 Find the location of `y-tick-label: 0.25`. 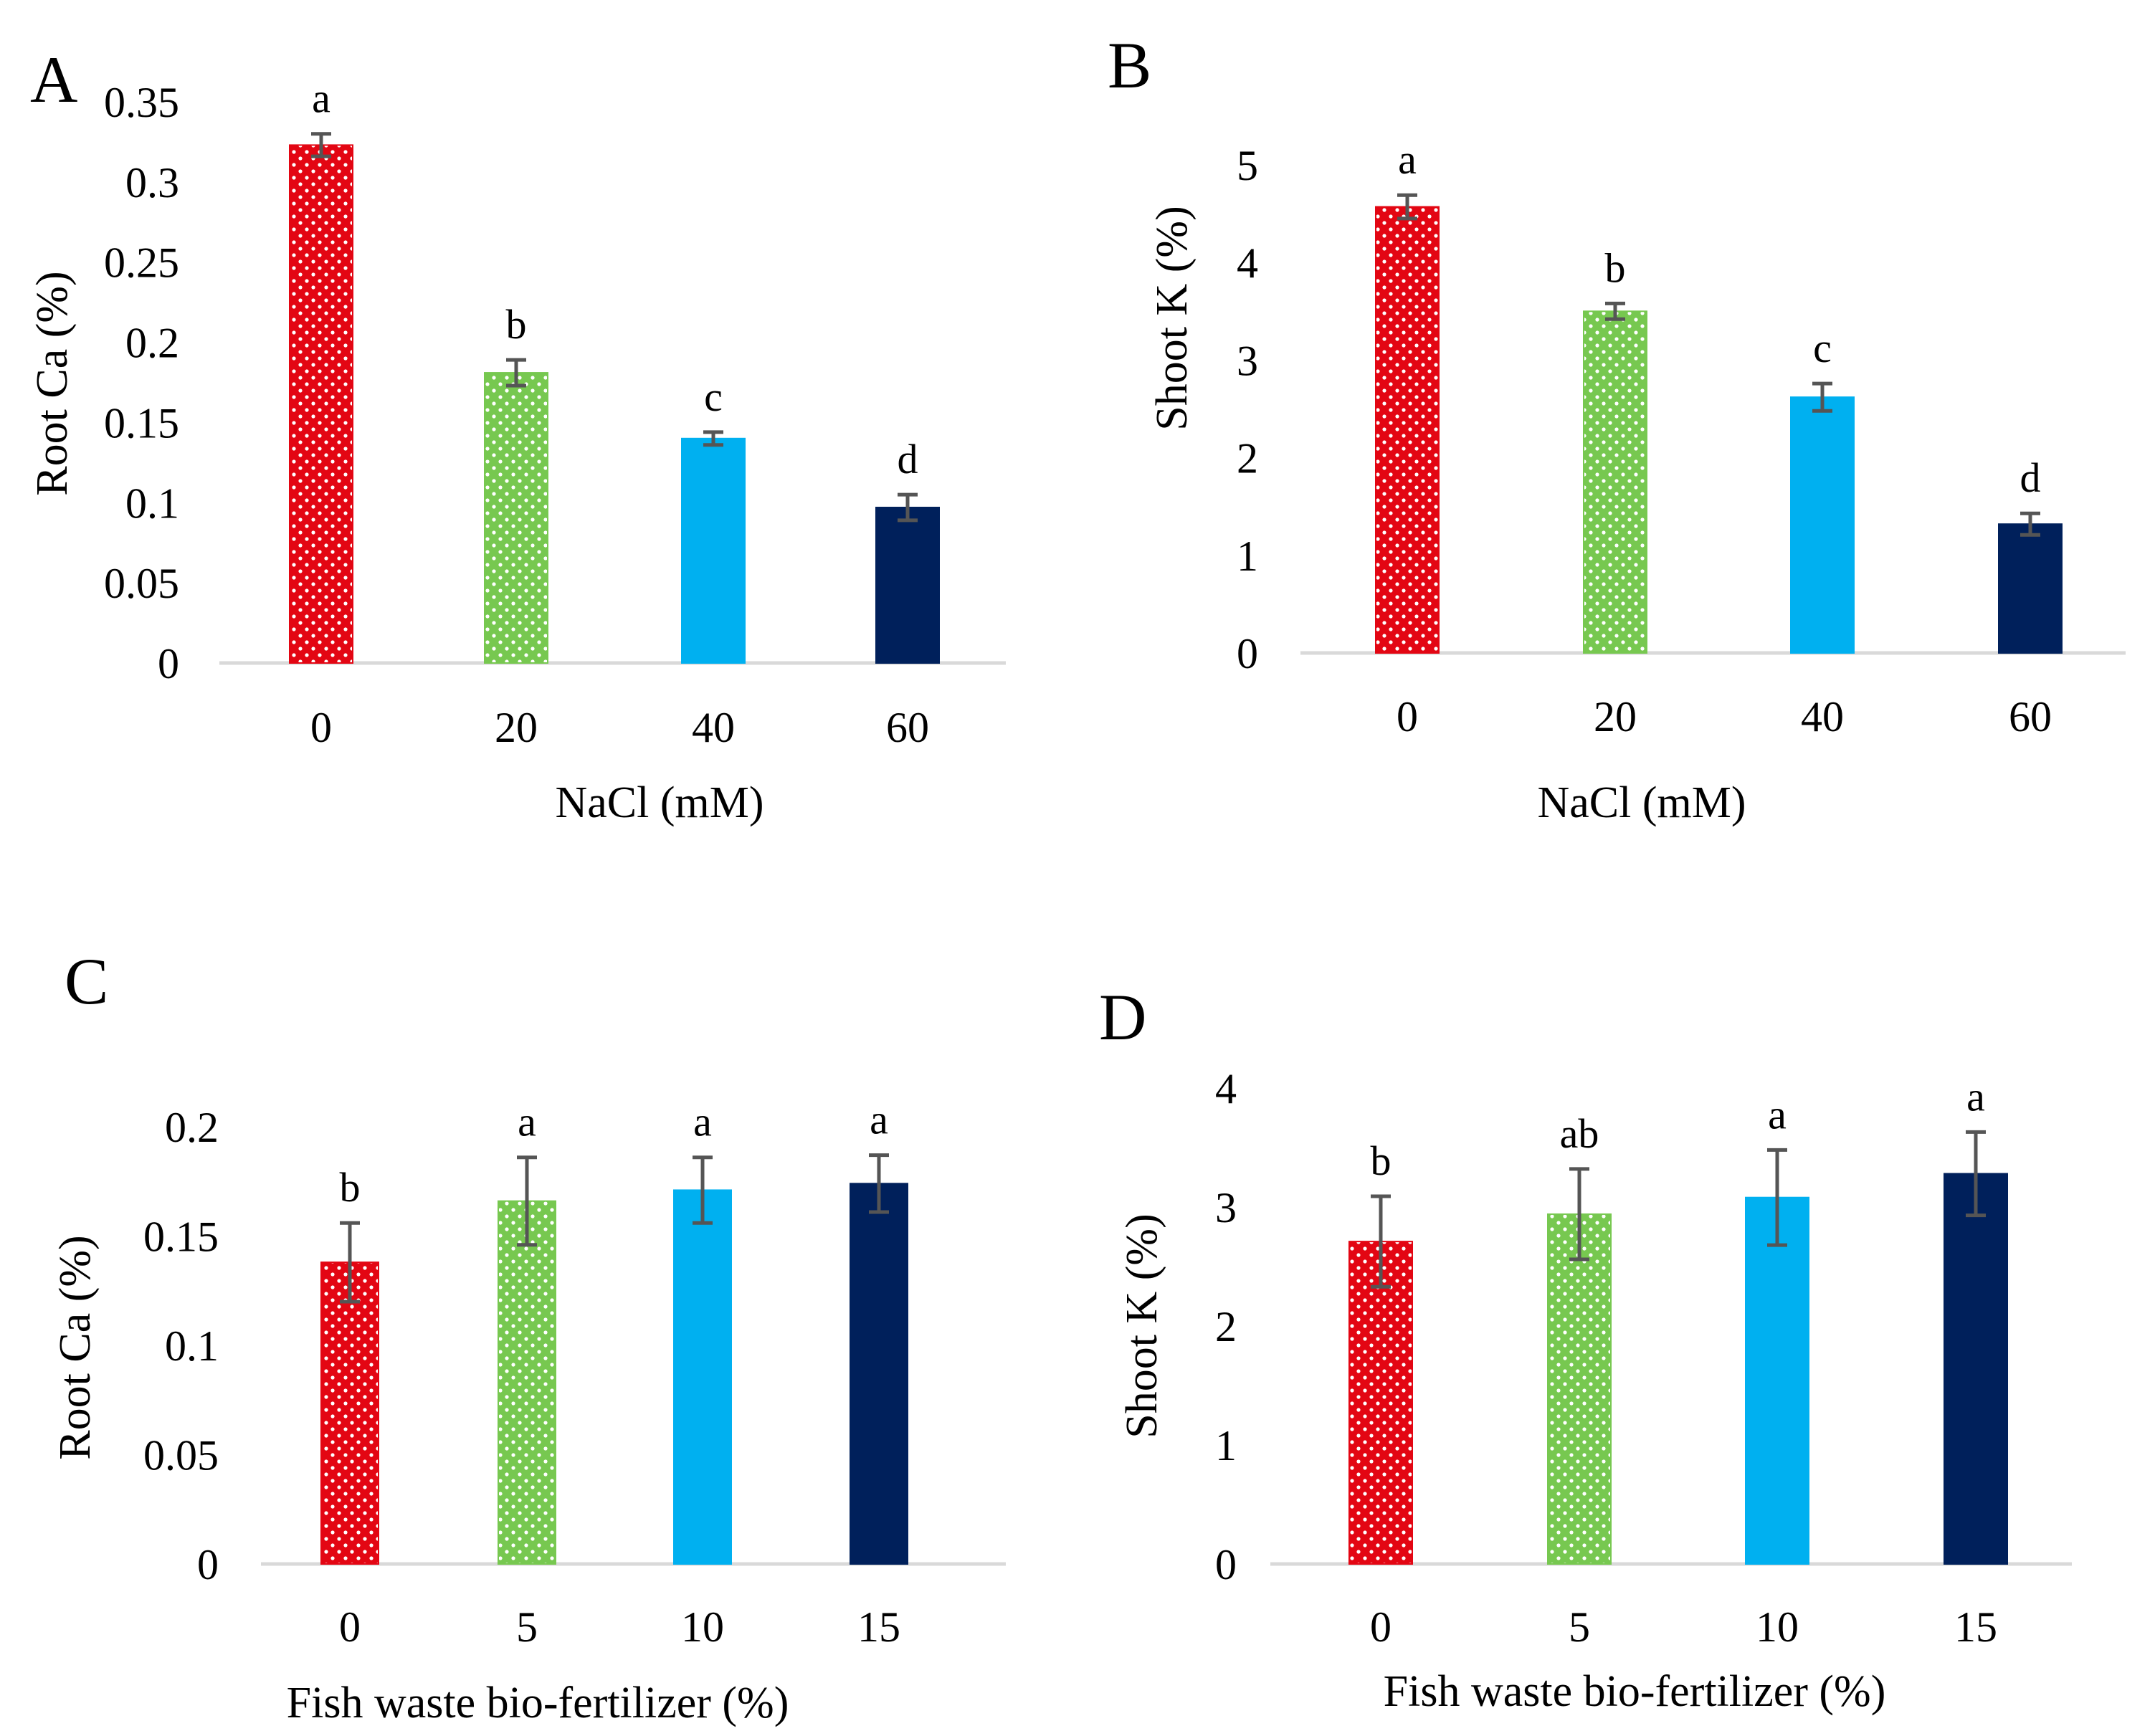

y-tick-label: 0.25 is located at coordinates (141, 263).